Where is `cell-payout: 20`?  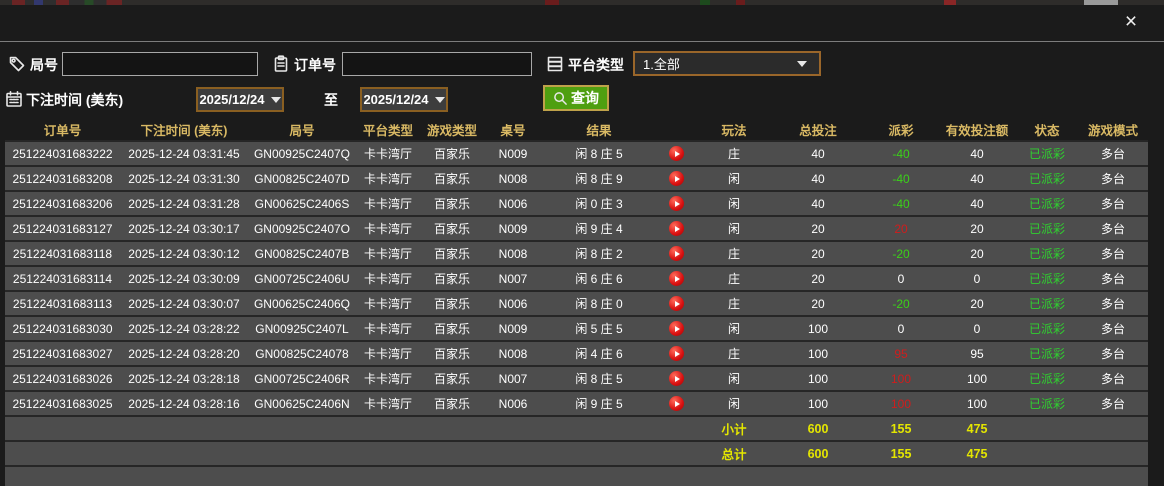
cell-payout: 20 is located at coordinates (901, 229).